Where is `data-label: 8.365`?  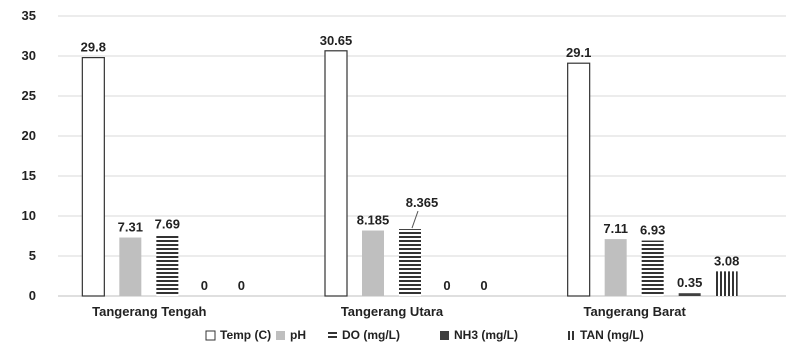
data-label: 8.365 is located at coordinates (422, 202).